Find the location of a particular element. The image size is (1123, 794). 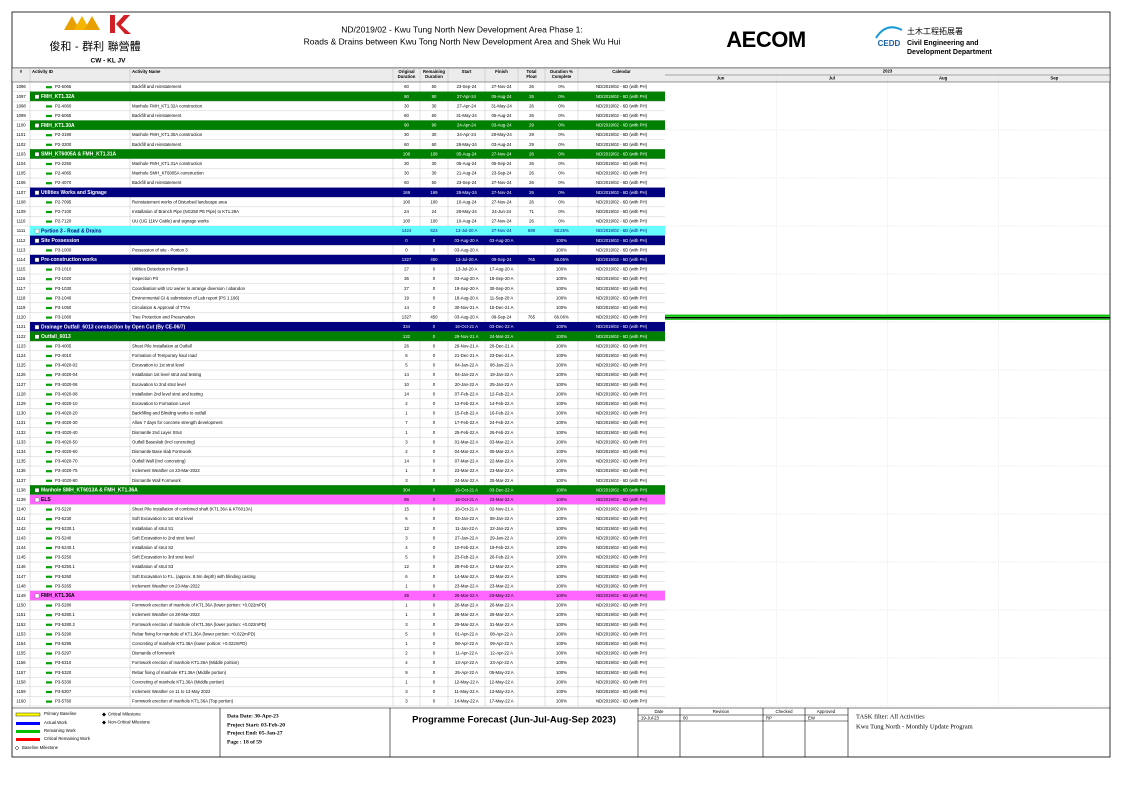

cell-value: 1327 is located at coordinates (407, 259).